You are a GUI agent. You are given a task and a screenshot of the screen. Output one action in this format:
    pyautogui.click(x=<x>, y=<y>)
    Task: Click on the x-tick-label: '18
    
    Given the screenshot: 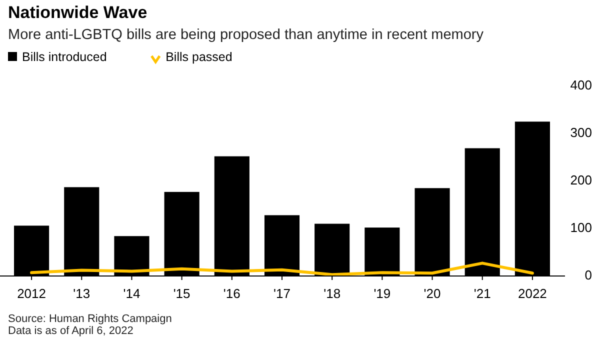 What is the action you would take?
    pyautogui.click(x=332, y=293)
    